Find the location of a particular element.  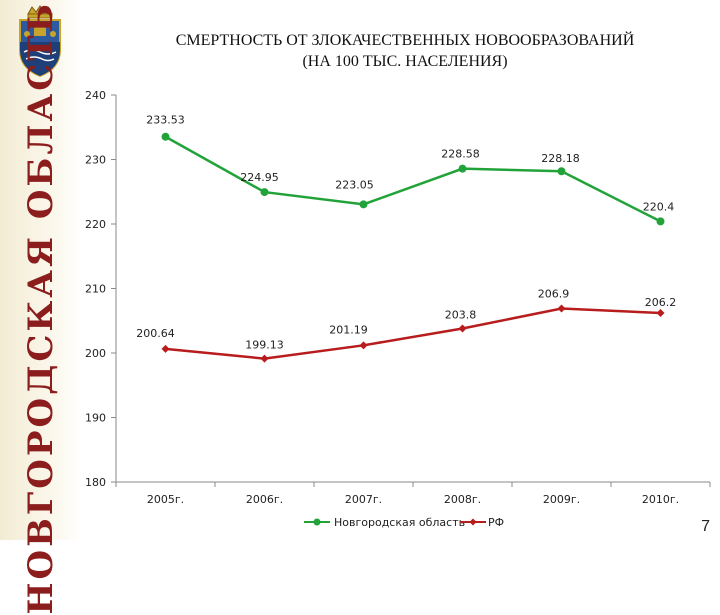

y-tick-label: 230 is located at coordinates (95, 160).